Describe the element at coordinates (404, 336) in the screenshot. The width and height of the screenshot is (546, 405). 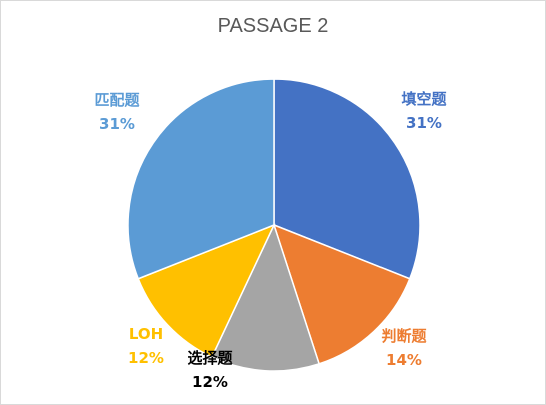
I see `slice-category-label-2: 判断题` at that location.